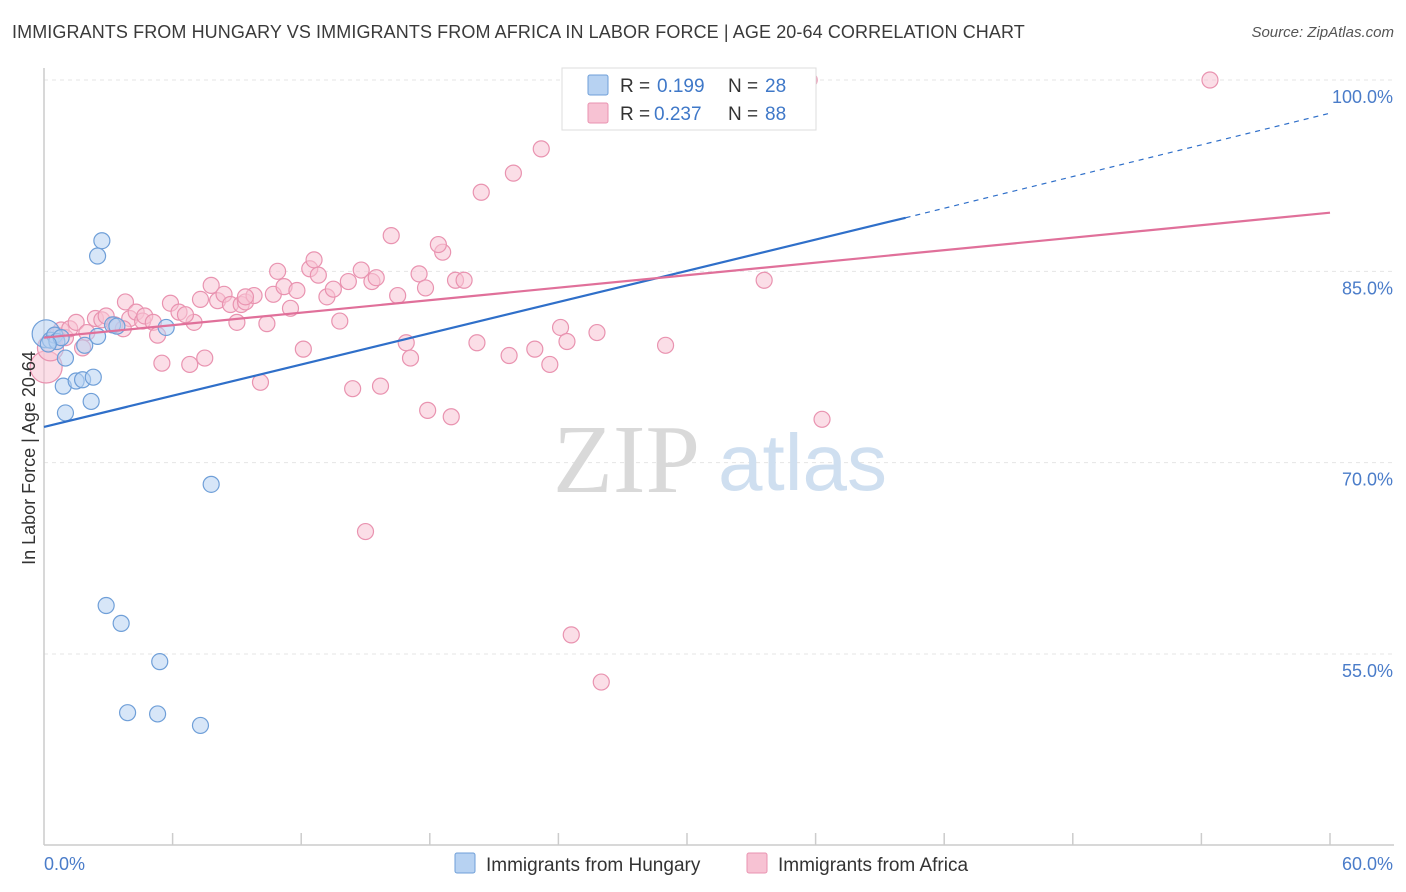  Describe the element at coordinates (598, 85) in the screenshot. I see `hungary-legend-swatch` at that location.